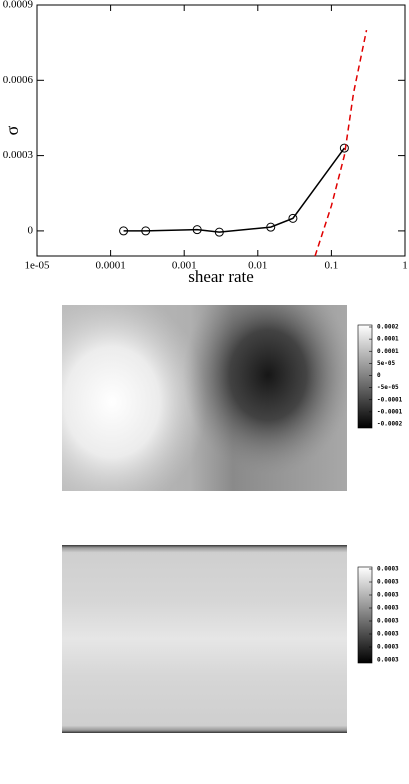 The height and width of the screenshot is (784, 409). What do you see at coordinates (405, 266) in the screenshot?
I see `x-tick-label: 1` at bounding box center [405, 266].